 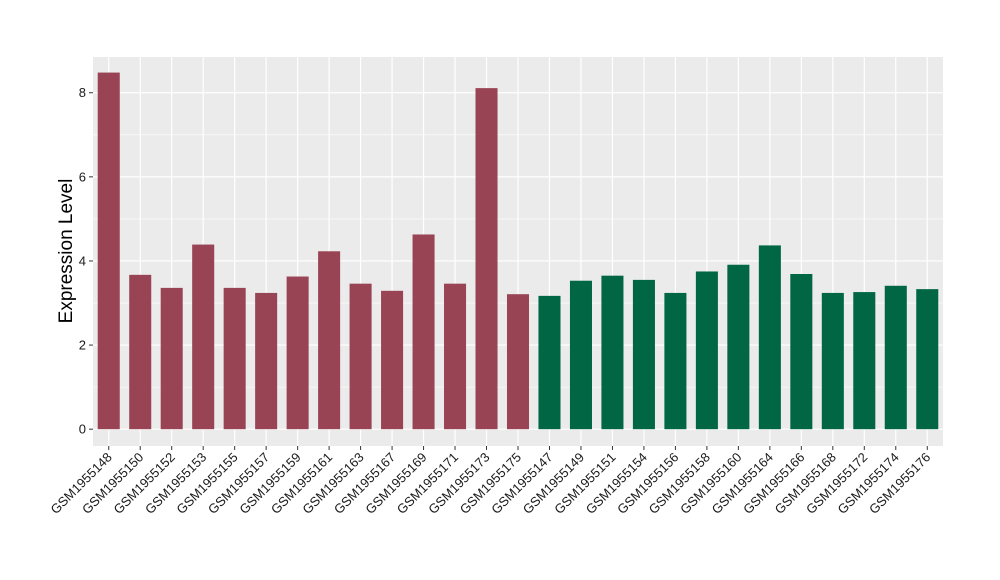 What do you see at coordinates (801, 351) in the screenshot?
I see `bar-GSM1955166` at bounding box center [801, 351].